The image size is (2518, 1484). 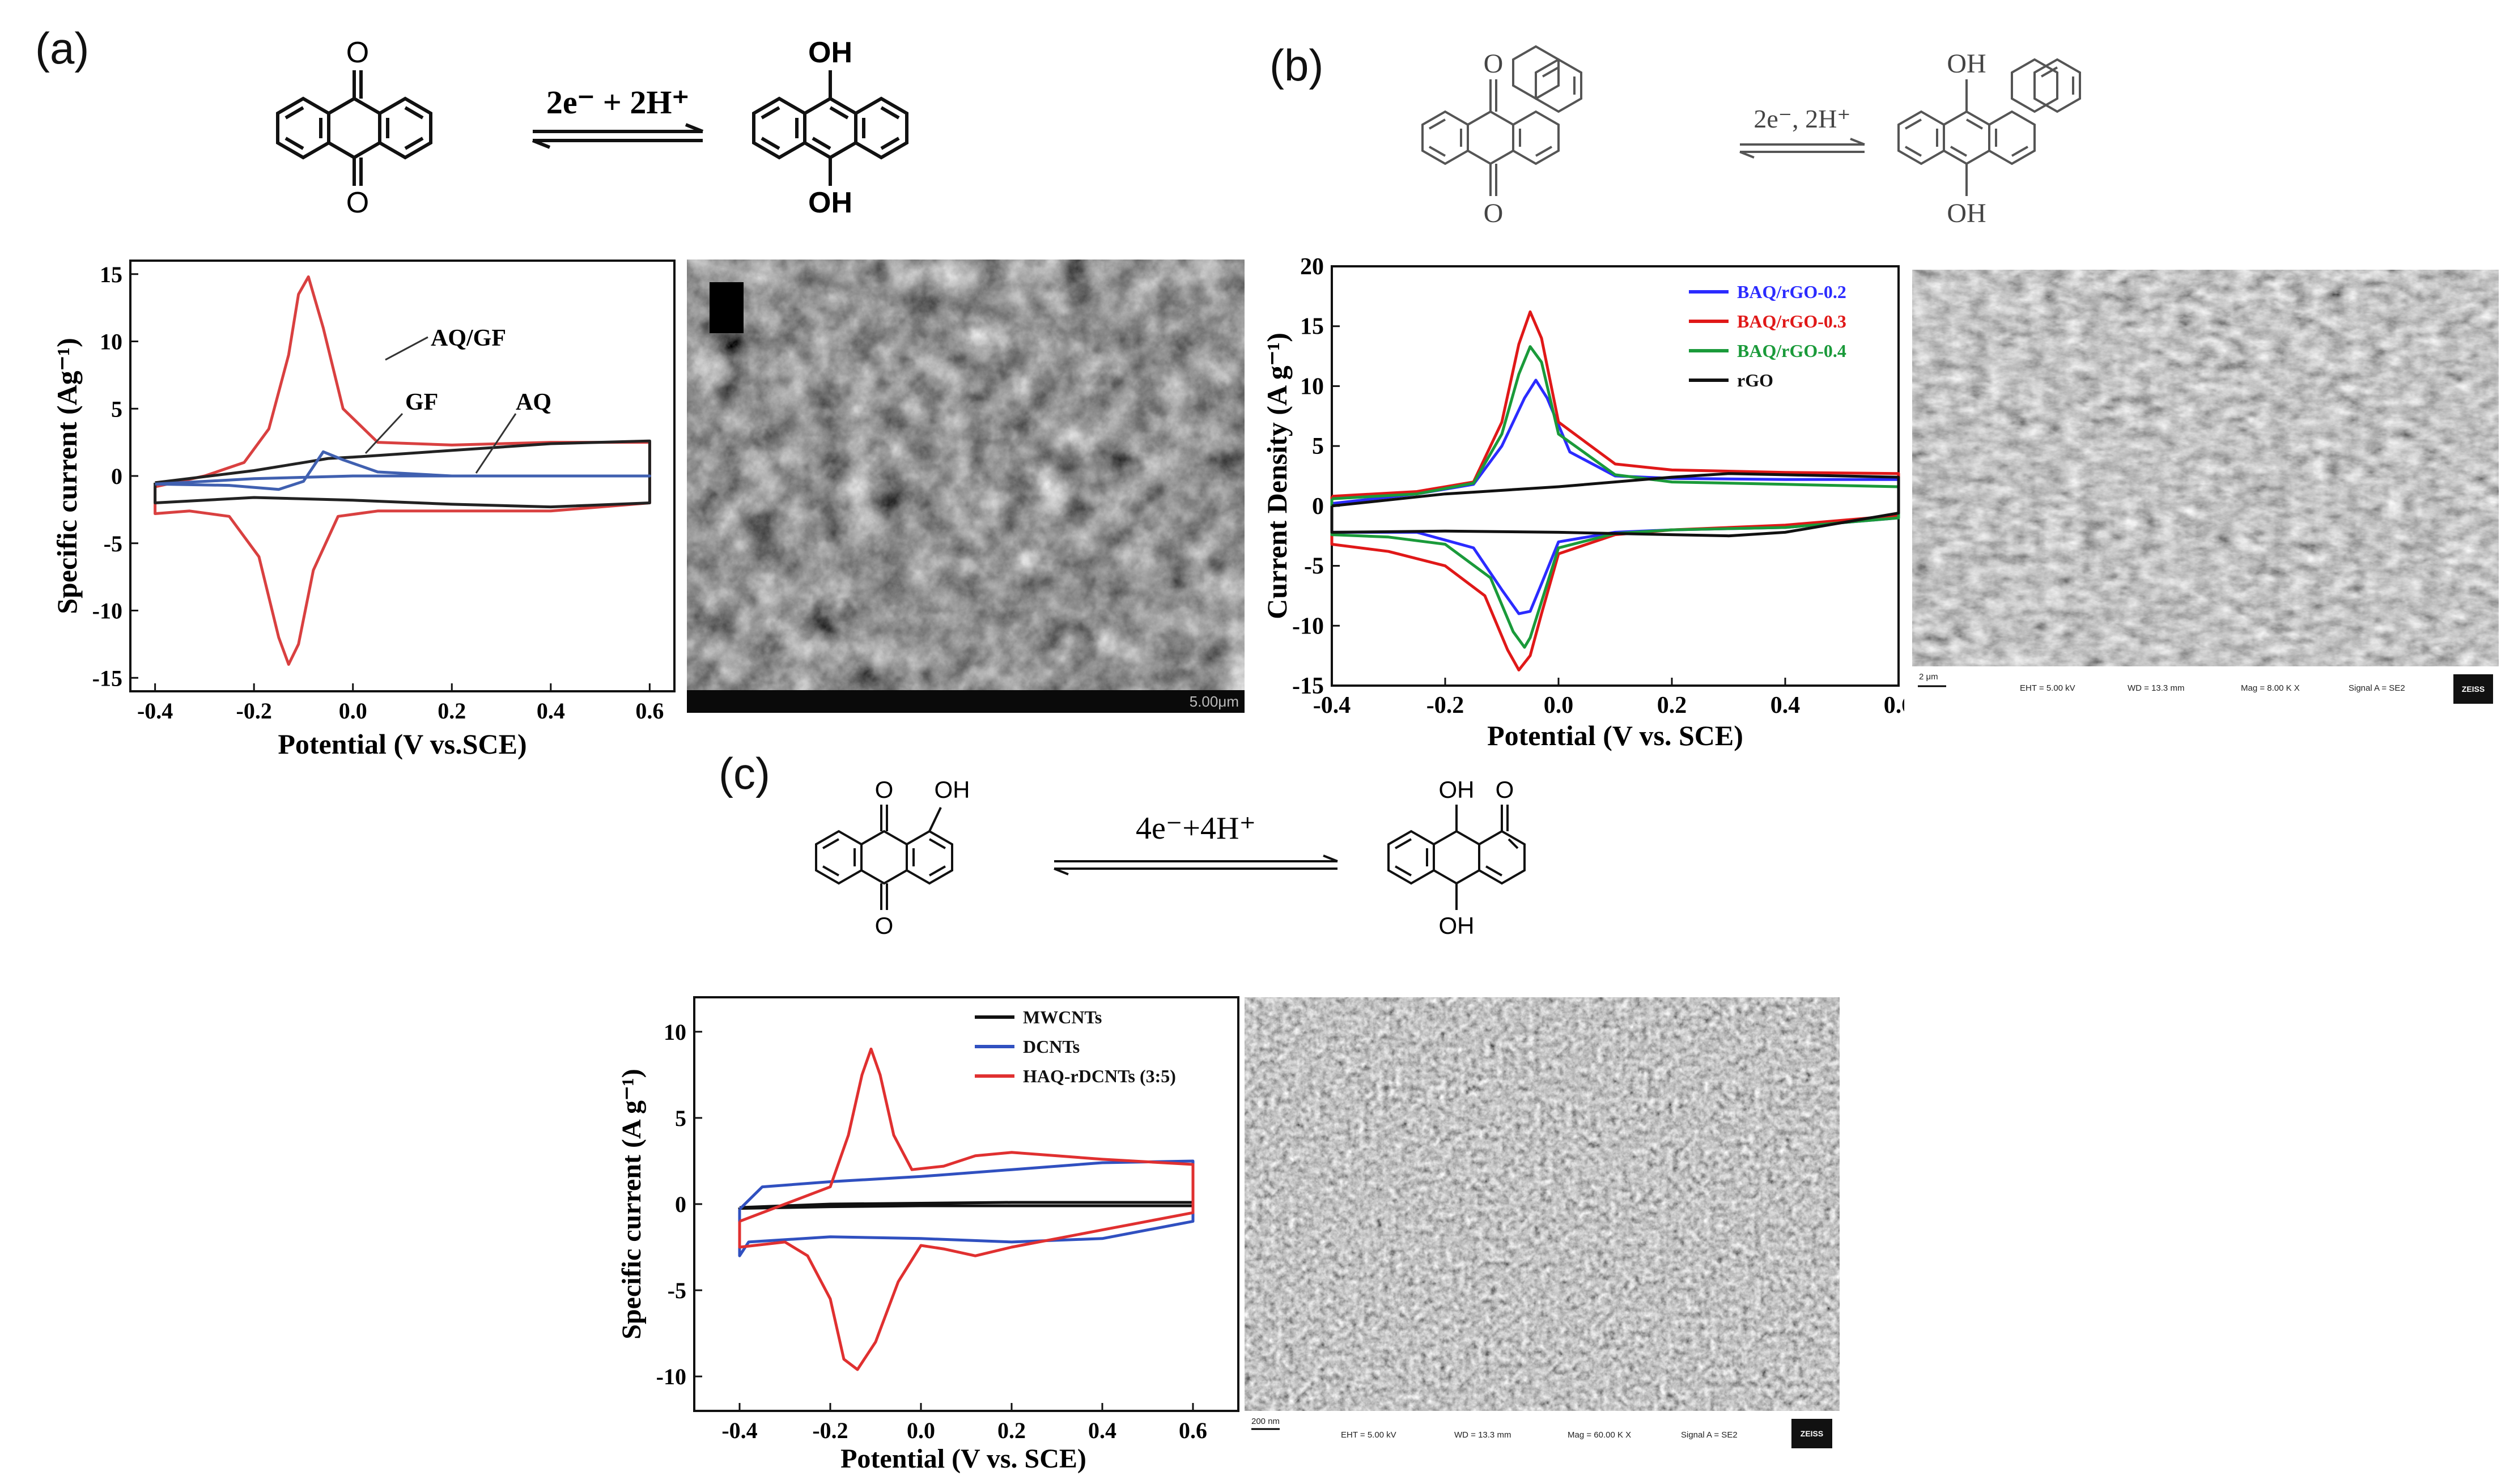 What do you see at coordinates (1600, 1435) in the screenshot?
I see `sem-c-mag: Mag = 60.00 K X` at bounding box center [1600, 1435].